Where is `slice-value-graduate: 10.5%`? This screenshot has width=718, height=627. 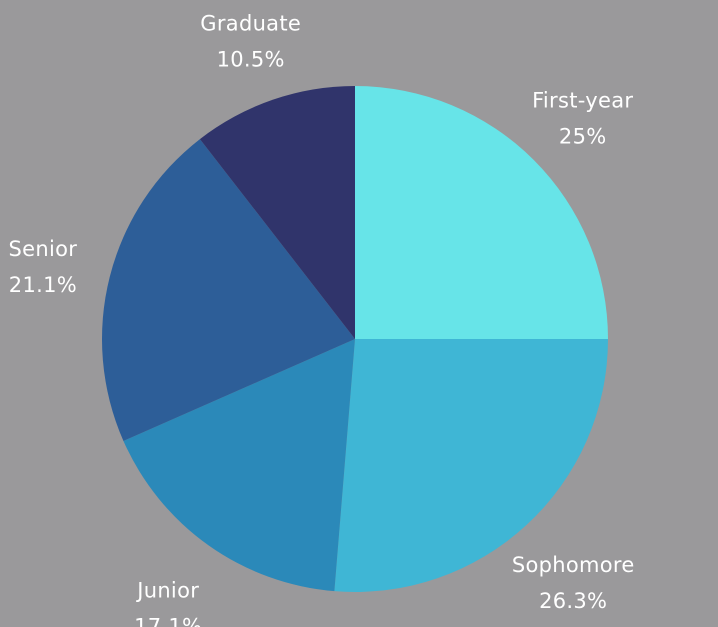 slice-value-graduate: 10.5% is located at coordinates (251, 59).